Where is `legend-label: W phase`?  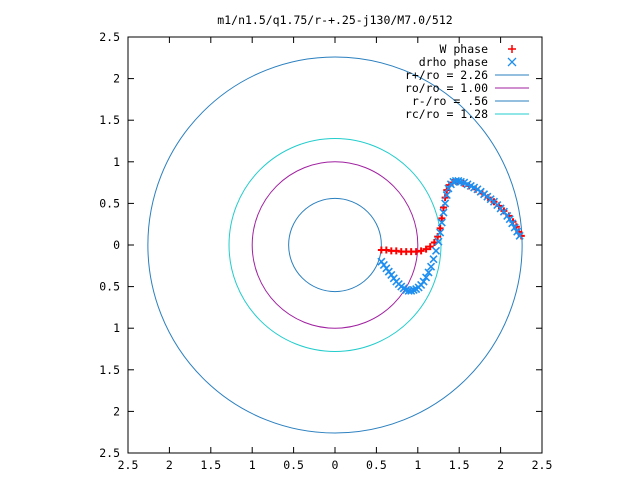
legend-label: W phase is located at coordinates (464, 49).